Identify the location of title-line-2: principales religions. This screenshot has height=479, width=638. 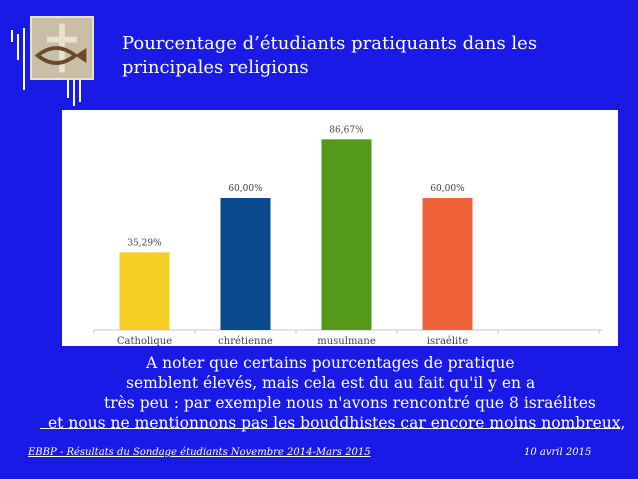
(215, 67).